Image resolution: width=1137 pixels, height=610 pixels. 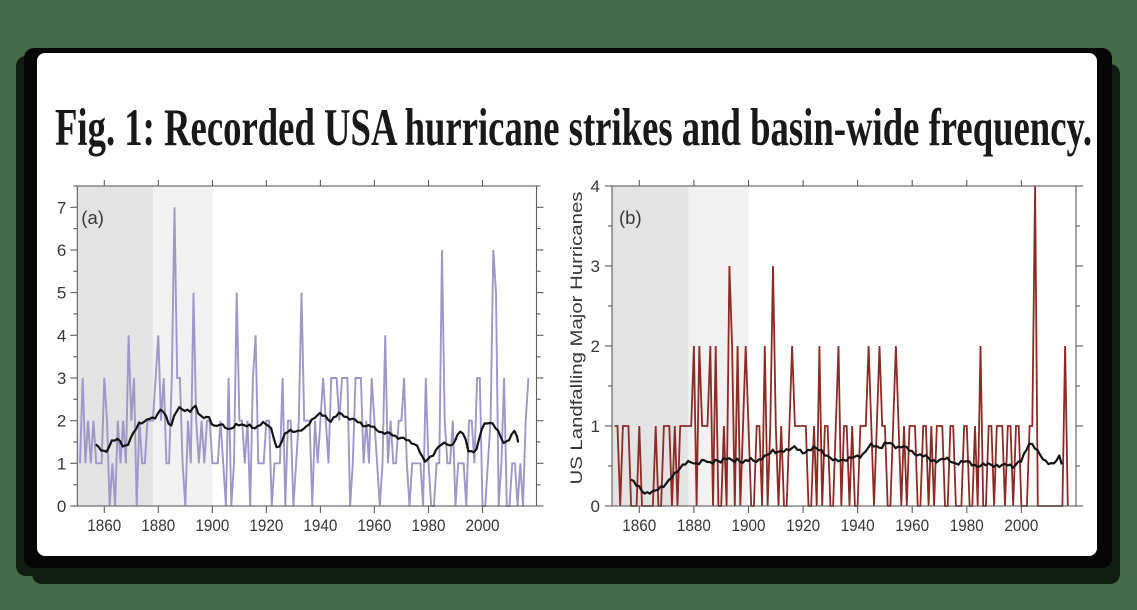 I want to click on svg-text: 7, so click(x=61, y=207).